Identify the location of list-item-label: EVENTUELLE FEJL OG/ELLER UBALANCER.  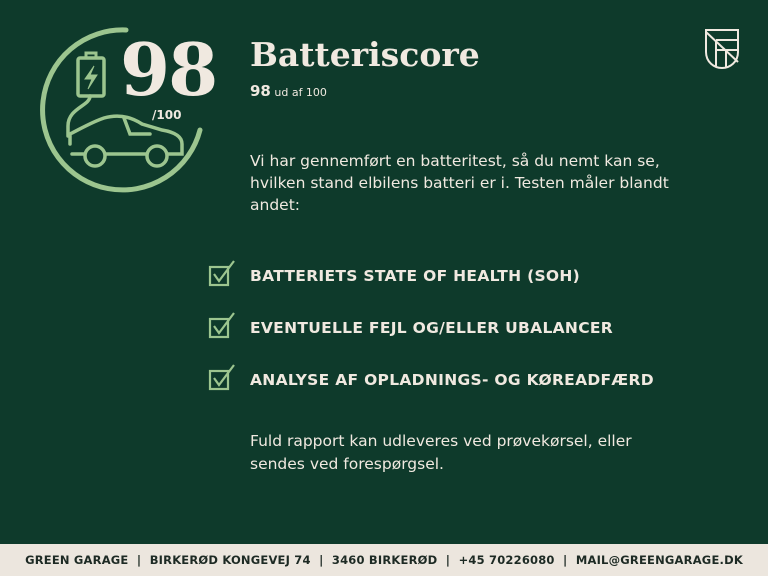
(432, 328).